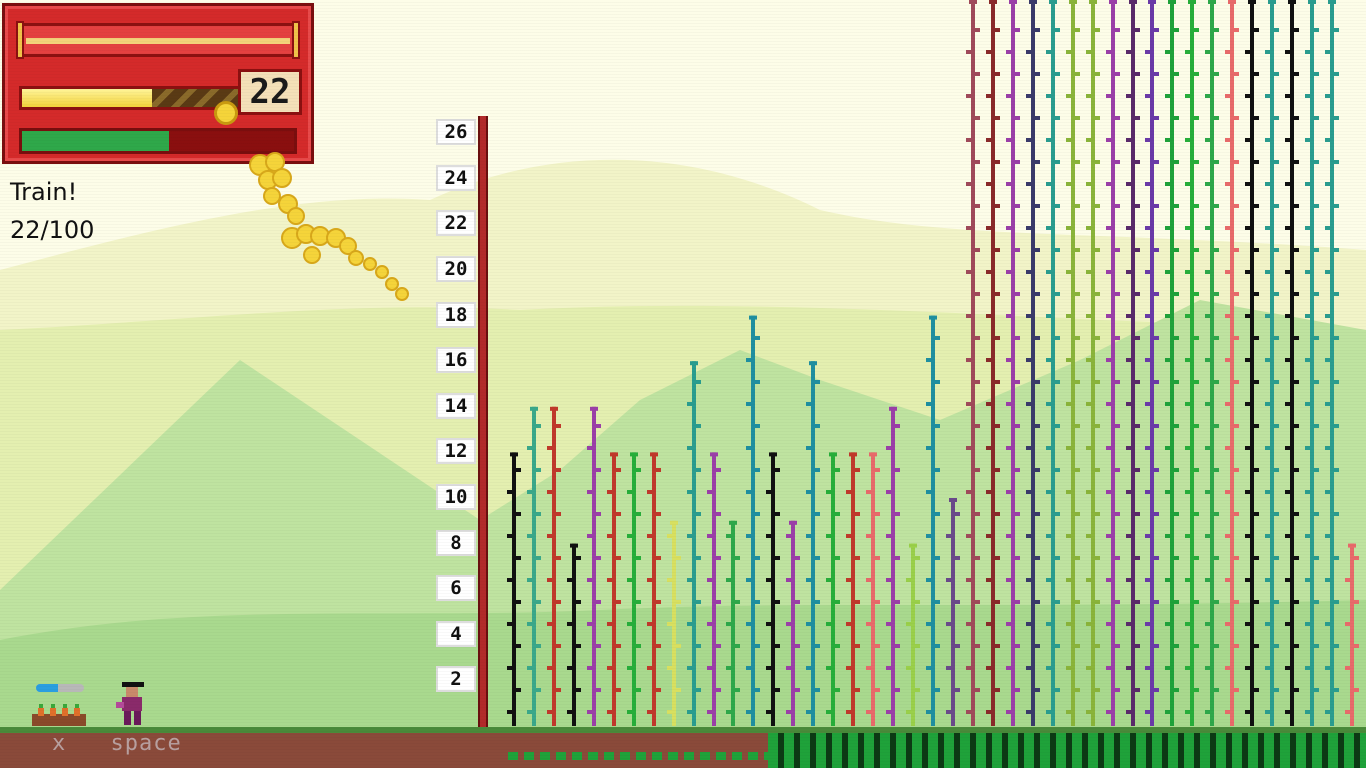 The width and height of the screenshot is (1366, 768). What do you see at coordinates (1067, 750) in the screenshot?
I see `planted-plot` at bounding box center [1067, 750].